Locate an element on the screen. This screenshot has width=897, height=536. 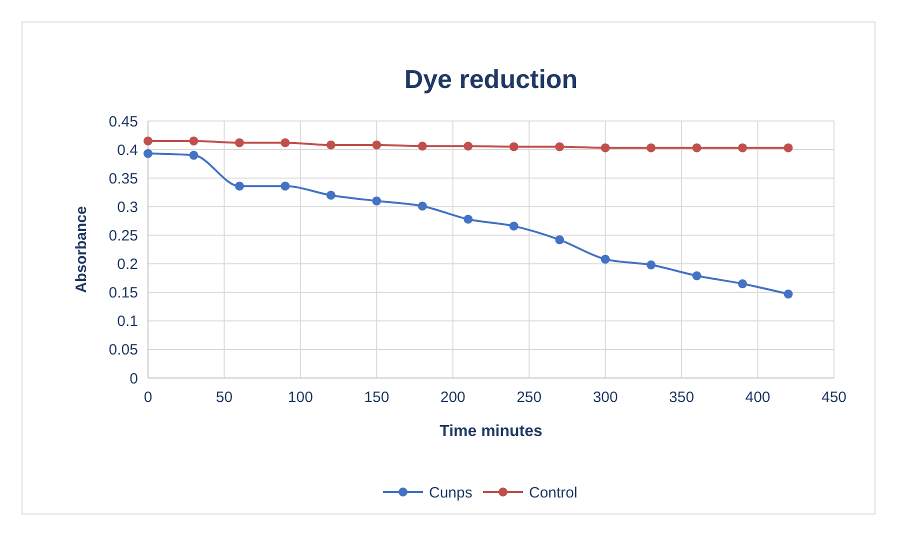
y-tick-label: 0.1 is located at coordinates (127, 321).